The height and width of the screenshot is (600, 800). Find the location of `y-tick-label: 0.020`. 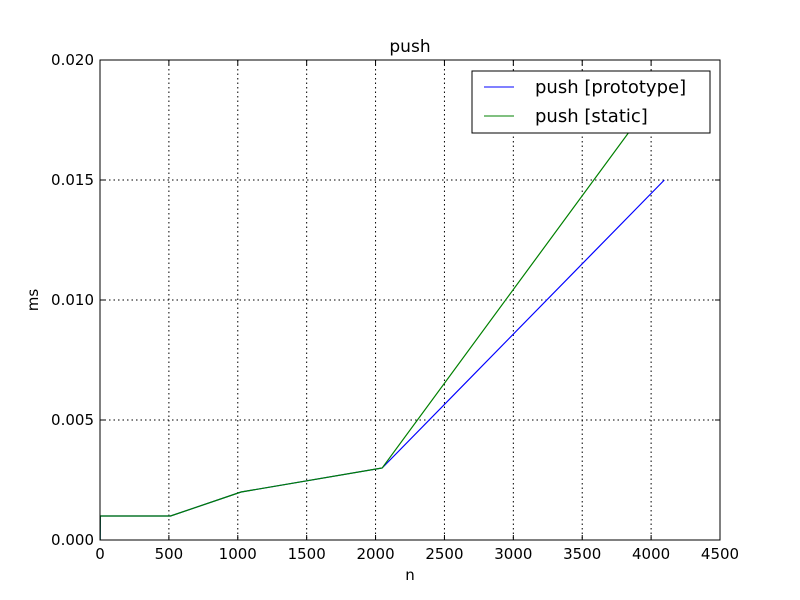

y-tick-label: 0.020 is located at coordinates (72, 60).